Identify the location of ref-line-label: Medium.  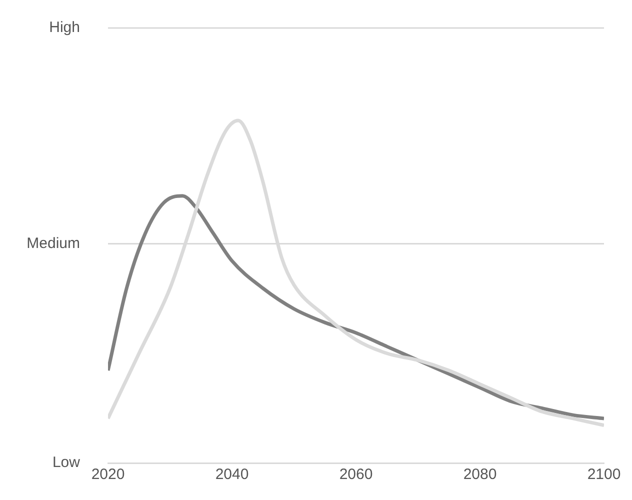
(53, 243).